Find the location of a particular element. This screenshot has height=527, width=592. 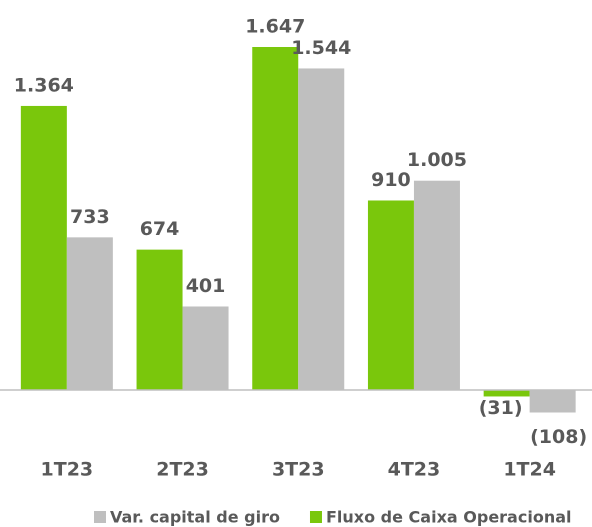

x-tick-label: 1T23 is located at coordinates (67, 470).